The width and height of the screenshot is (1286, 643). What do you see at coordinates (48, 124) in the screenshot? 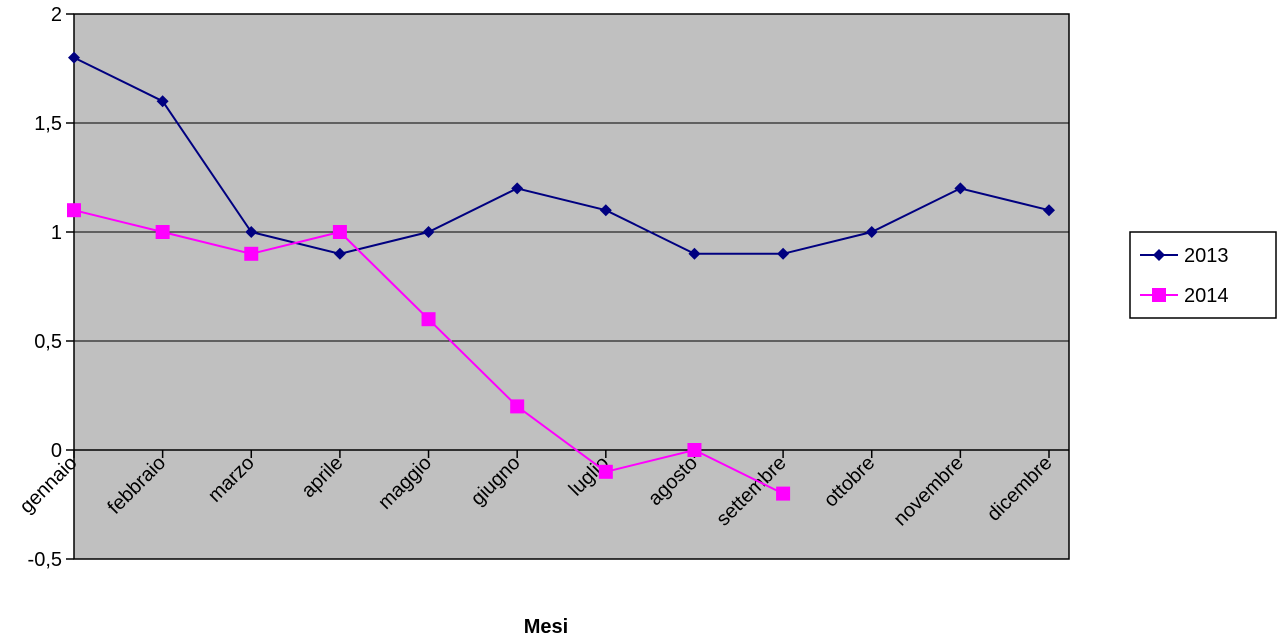
I see `y-tick-label: 1,5` at bounding box center [48, 124].